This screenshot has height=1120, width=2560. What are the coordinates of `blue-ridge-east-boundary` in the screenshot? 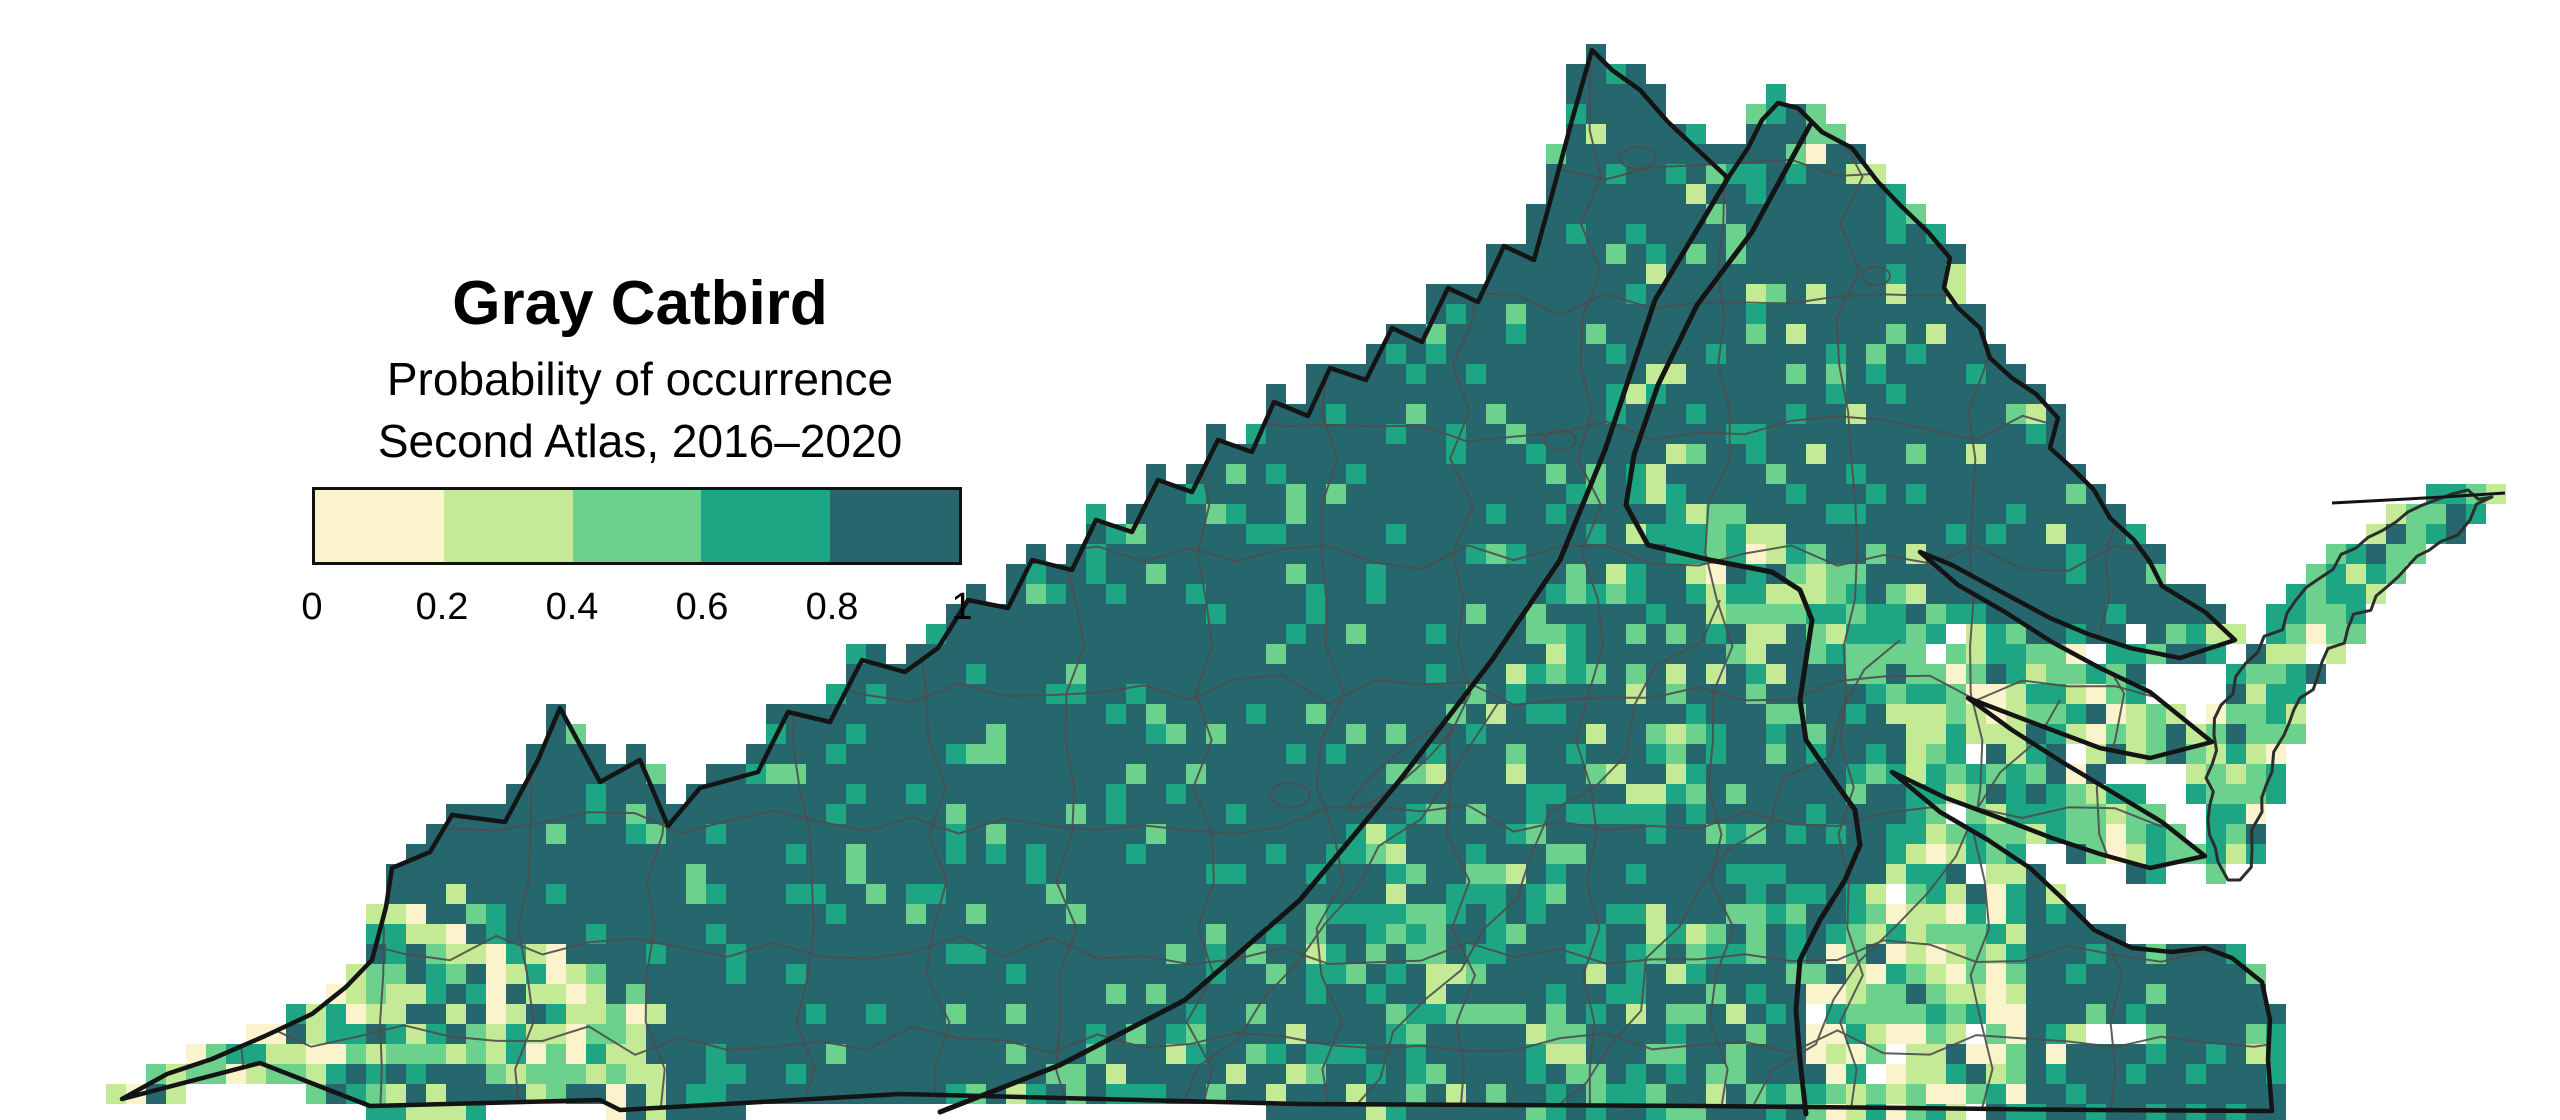 It's located at (1743, 619).